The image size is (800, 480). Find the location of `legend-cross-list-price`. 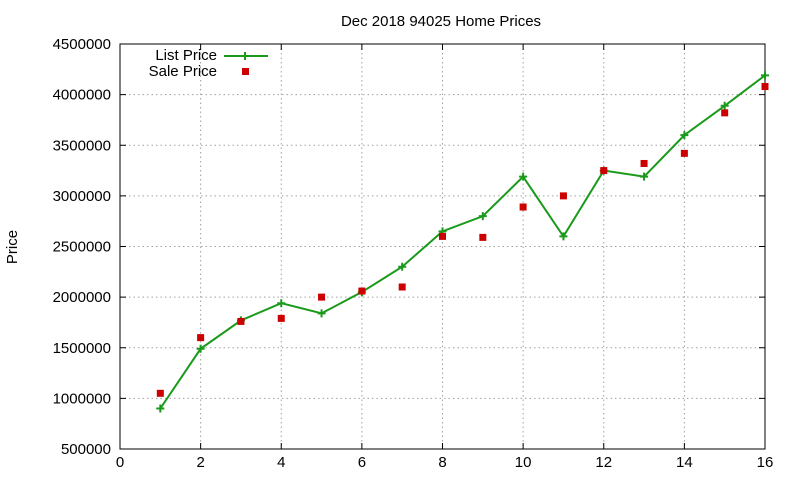

legend-cross-list-price is located at coordinates (245, 56).